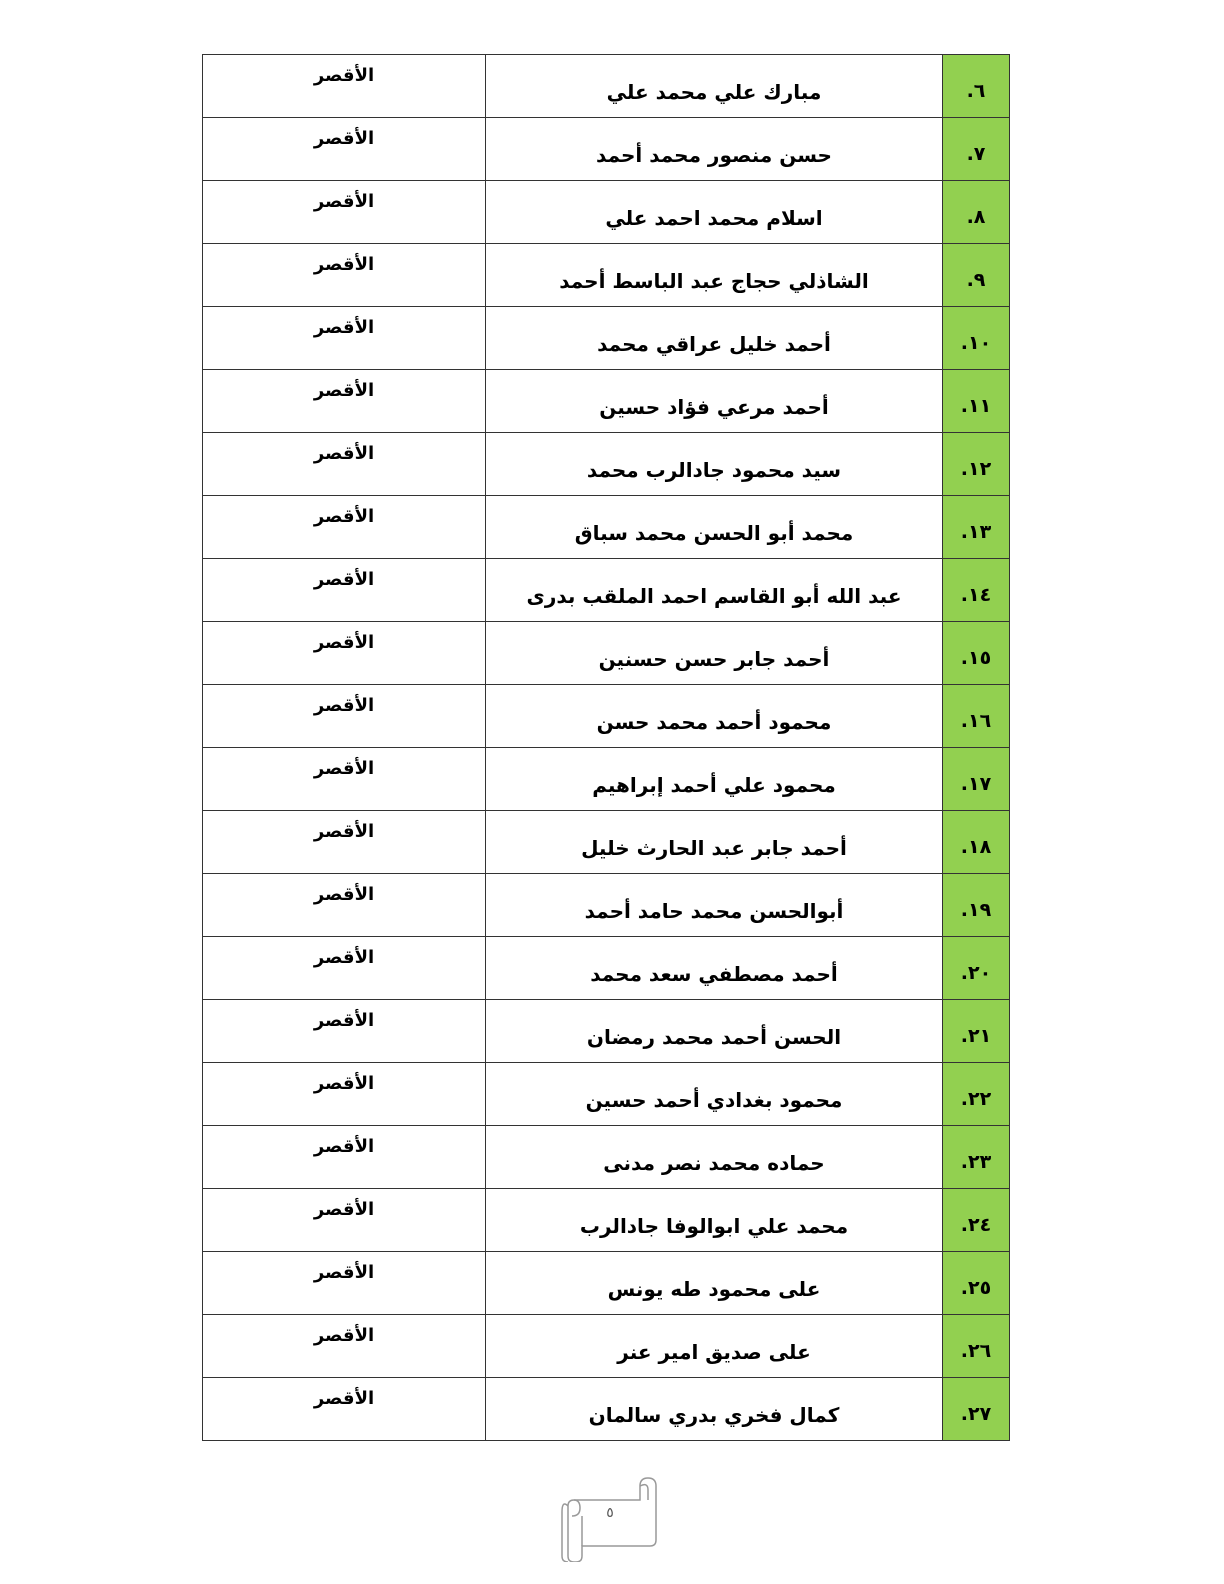 This screenshot has height=1584, width=1224. What do you see at coordinates (976, 86) in the screenshot?
I see `row-number: ٦.` at bounding box center [976, 86].